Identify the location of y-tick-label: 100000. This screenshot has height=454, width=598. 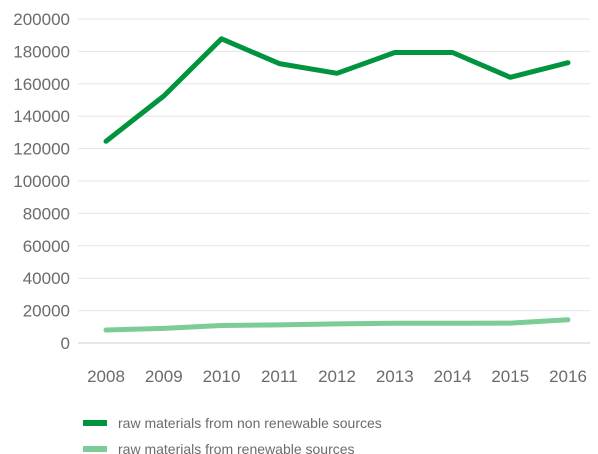
(41, 181).